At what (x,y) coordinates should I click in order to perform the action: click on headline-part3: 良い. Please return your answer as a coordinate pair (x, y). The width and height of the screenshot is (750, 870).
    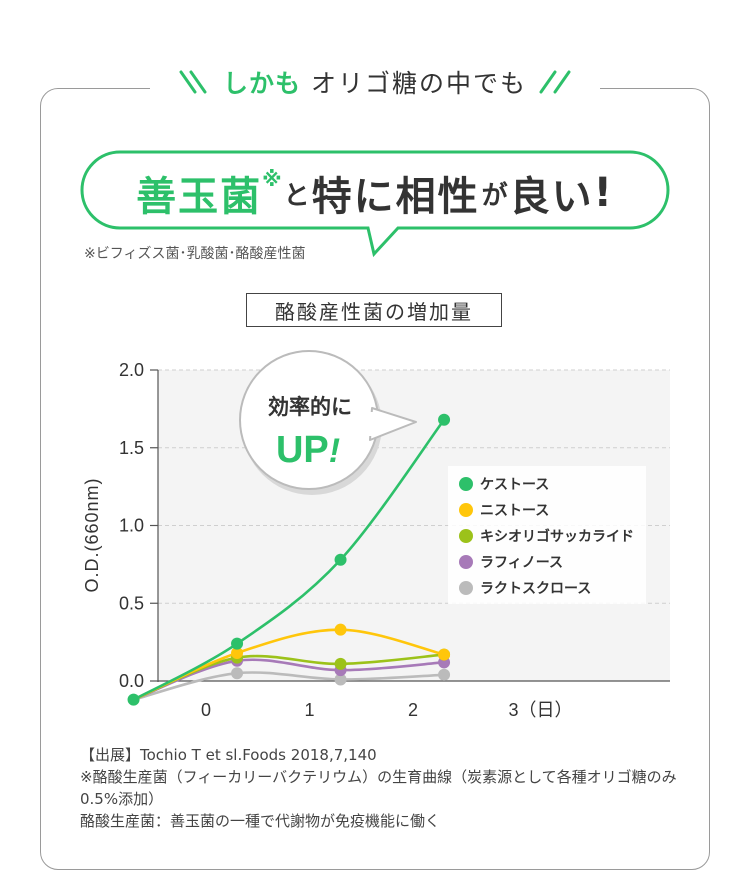
    Looking at the image, I should click on (551, 197).